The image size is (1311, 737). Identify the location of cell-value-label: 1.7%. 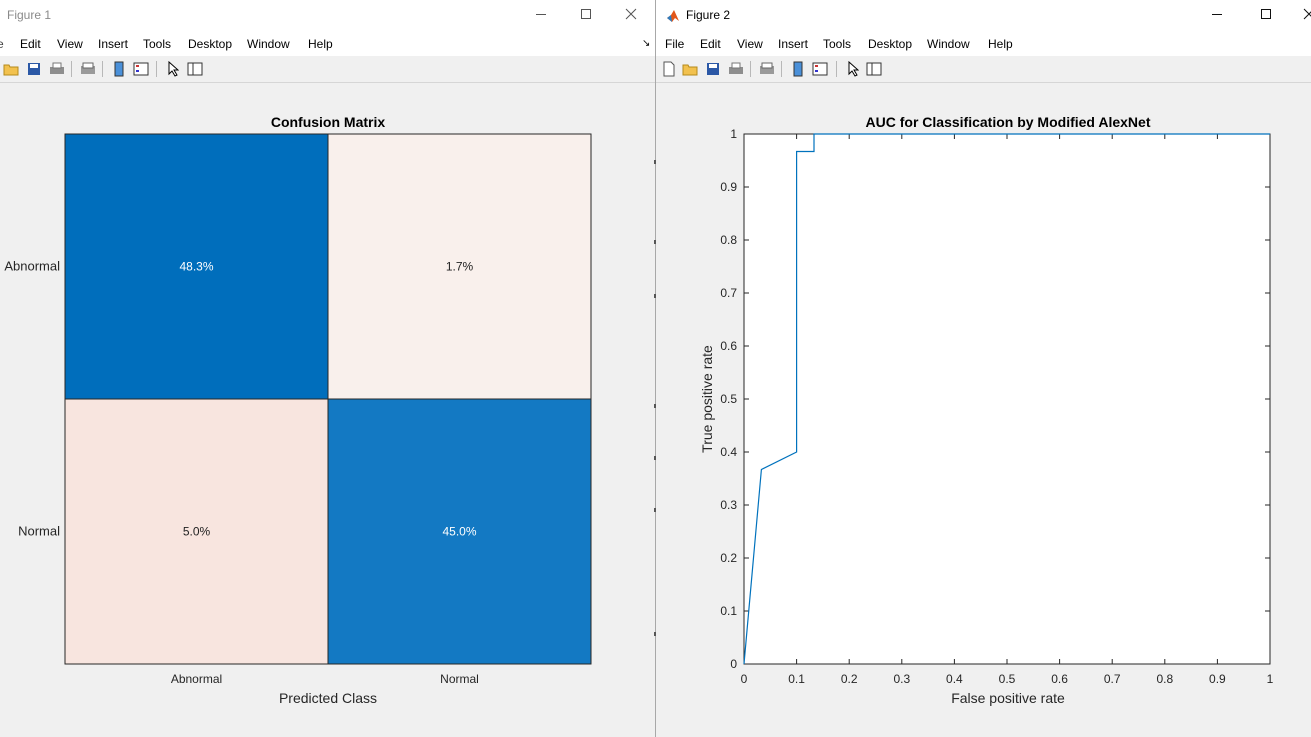
(460, 267).